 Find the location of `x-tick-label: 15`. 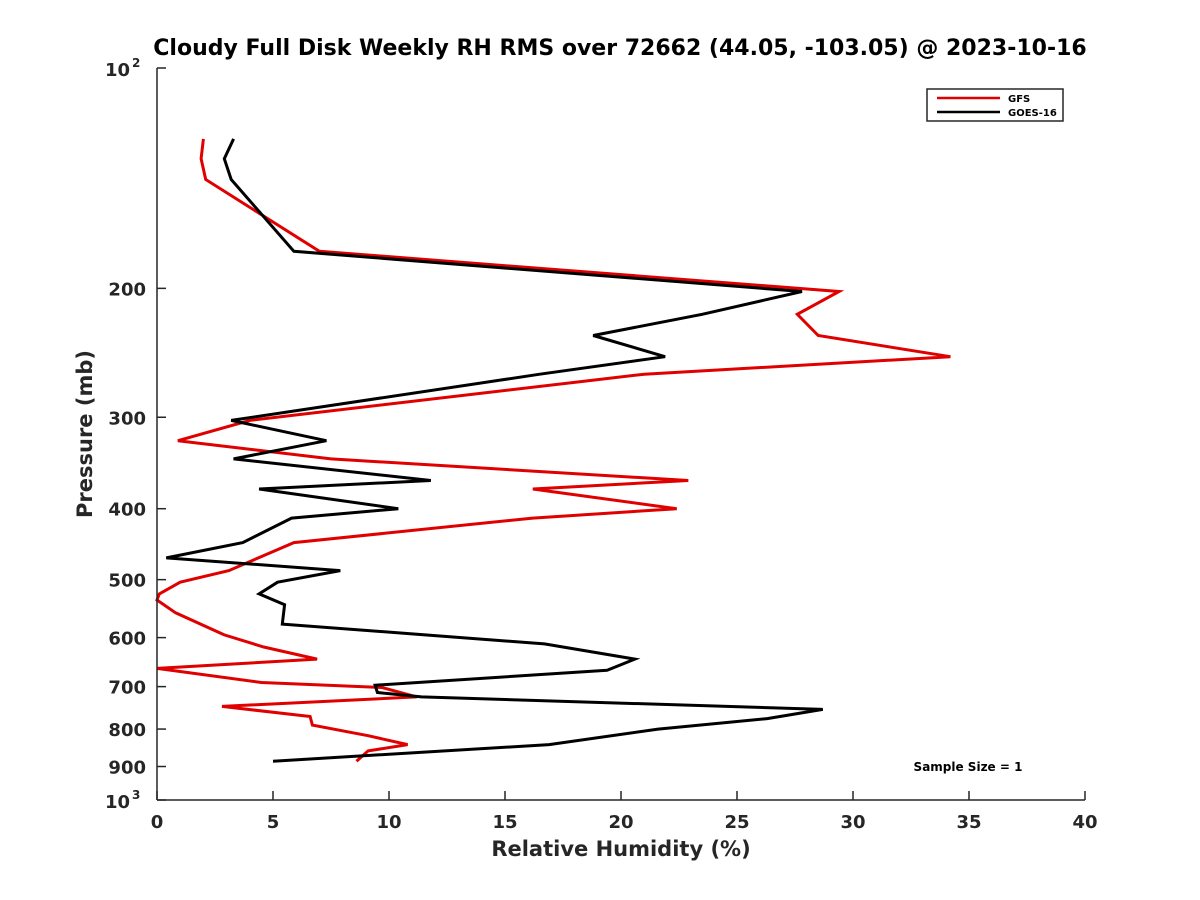

x-tick-label: 15 is located at coordinates (504, 822).